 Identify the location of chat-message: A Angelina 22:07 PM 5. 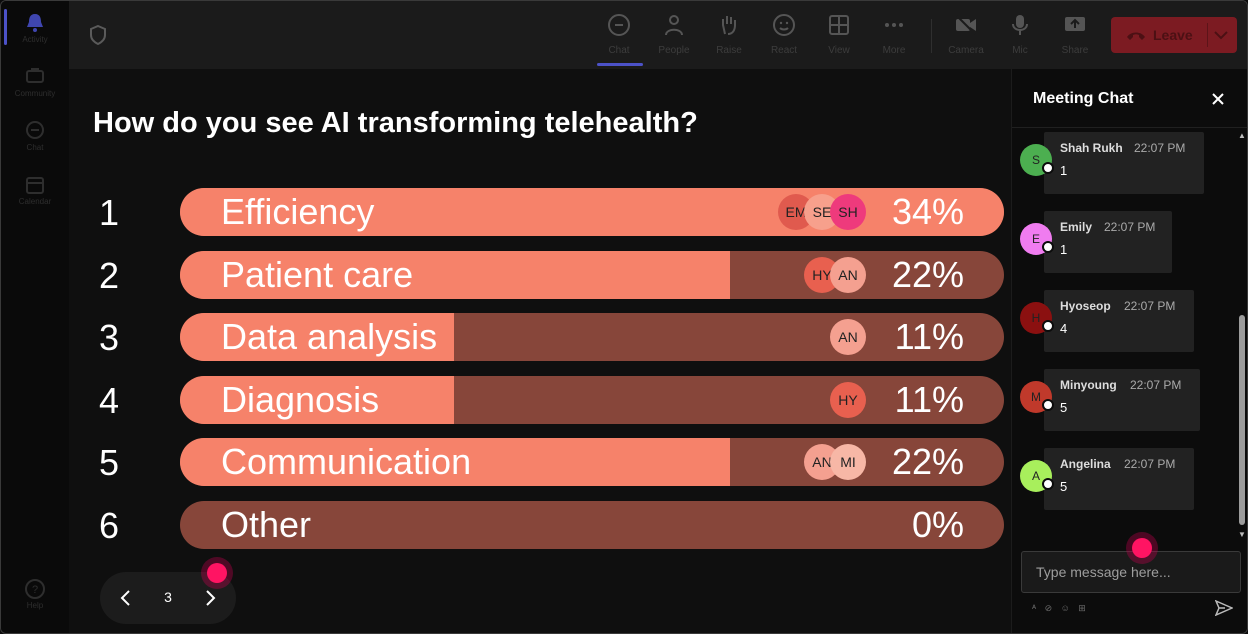
(1107, 479).